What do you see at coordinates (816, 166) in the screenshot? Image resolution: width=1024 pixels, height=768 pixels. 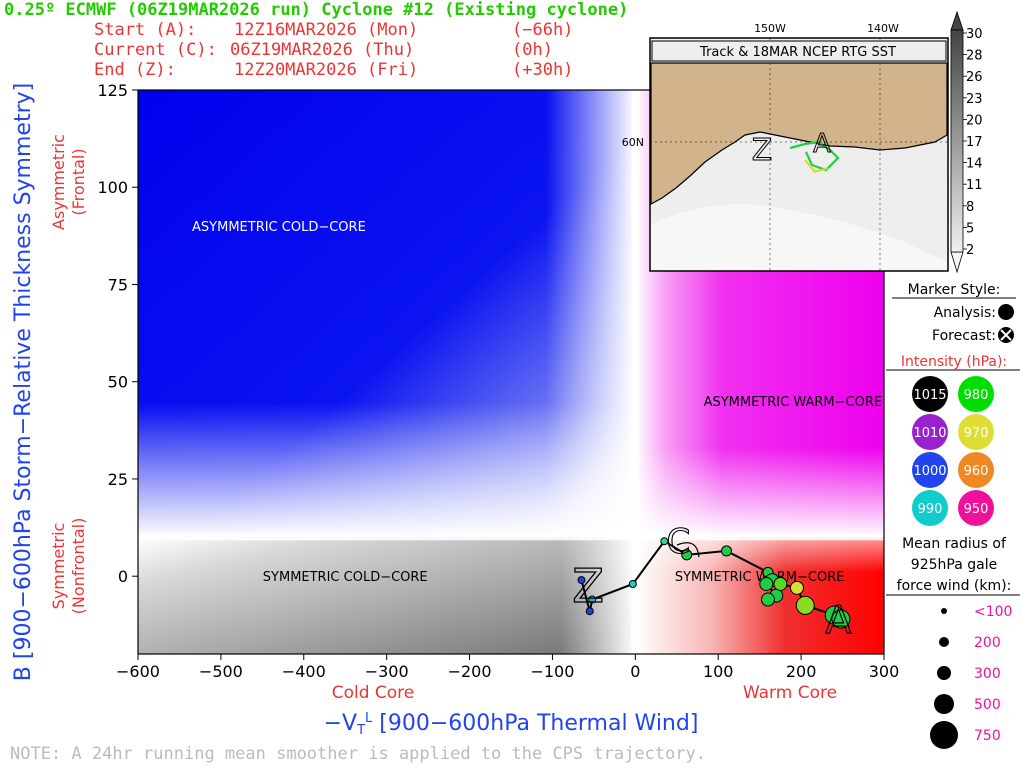 I see `inset-track-tail` at bounding box center [816, 166].